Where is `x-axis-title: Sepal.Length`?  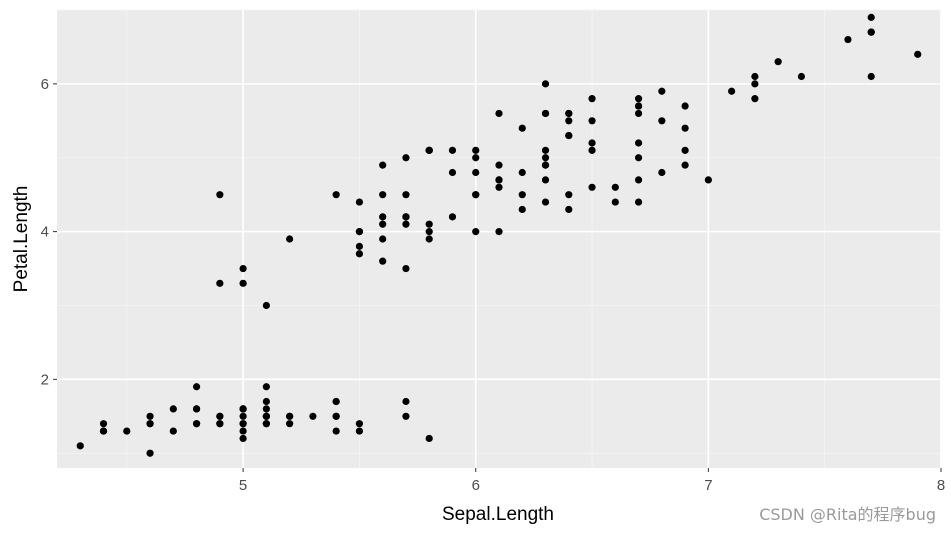 x-axis-title: Sepal.Length is located at coordinates (498, 514).